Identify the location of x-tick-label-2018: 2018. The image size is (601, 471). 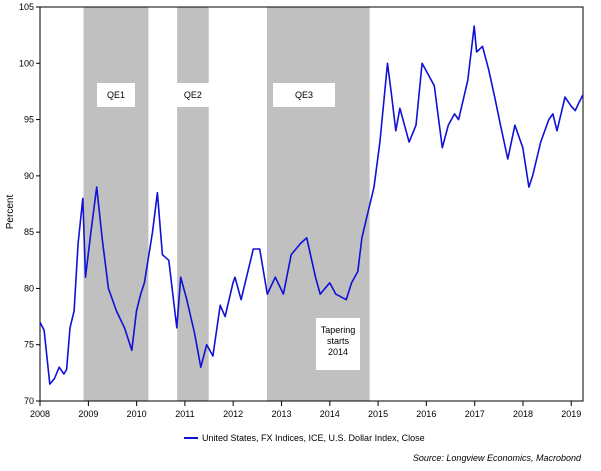
(523, 414).